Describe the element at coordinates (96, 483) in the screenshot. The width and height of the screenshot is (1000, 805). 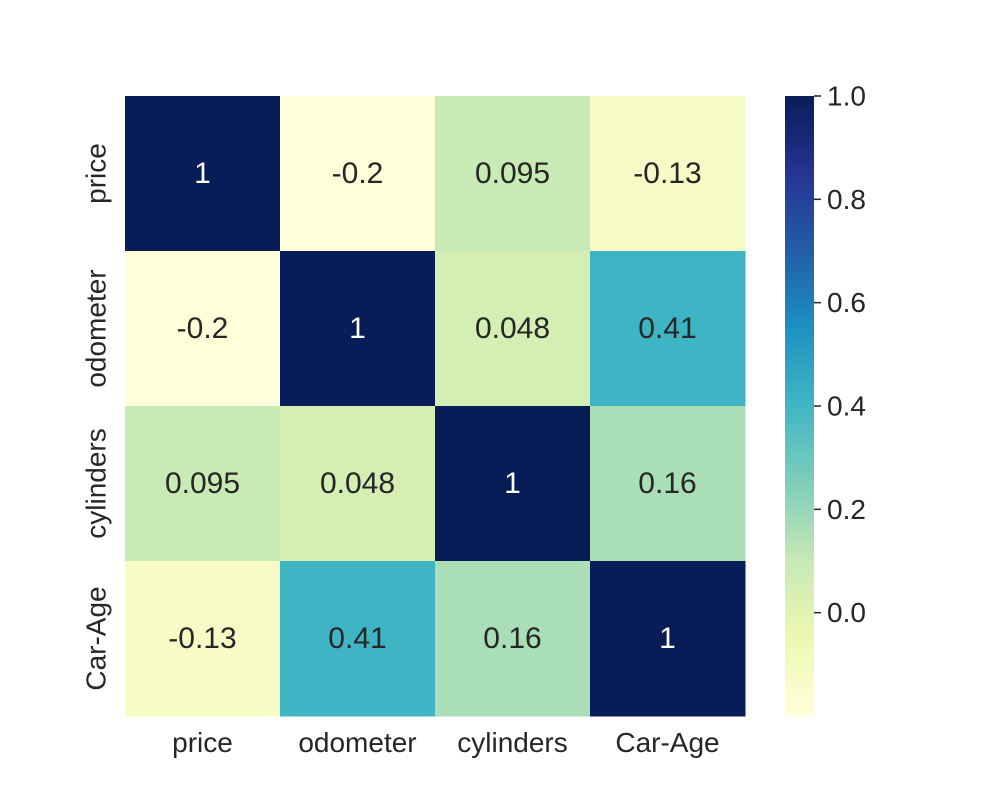
I see `y-tick-label: cylinders` at that location.